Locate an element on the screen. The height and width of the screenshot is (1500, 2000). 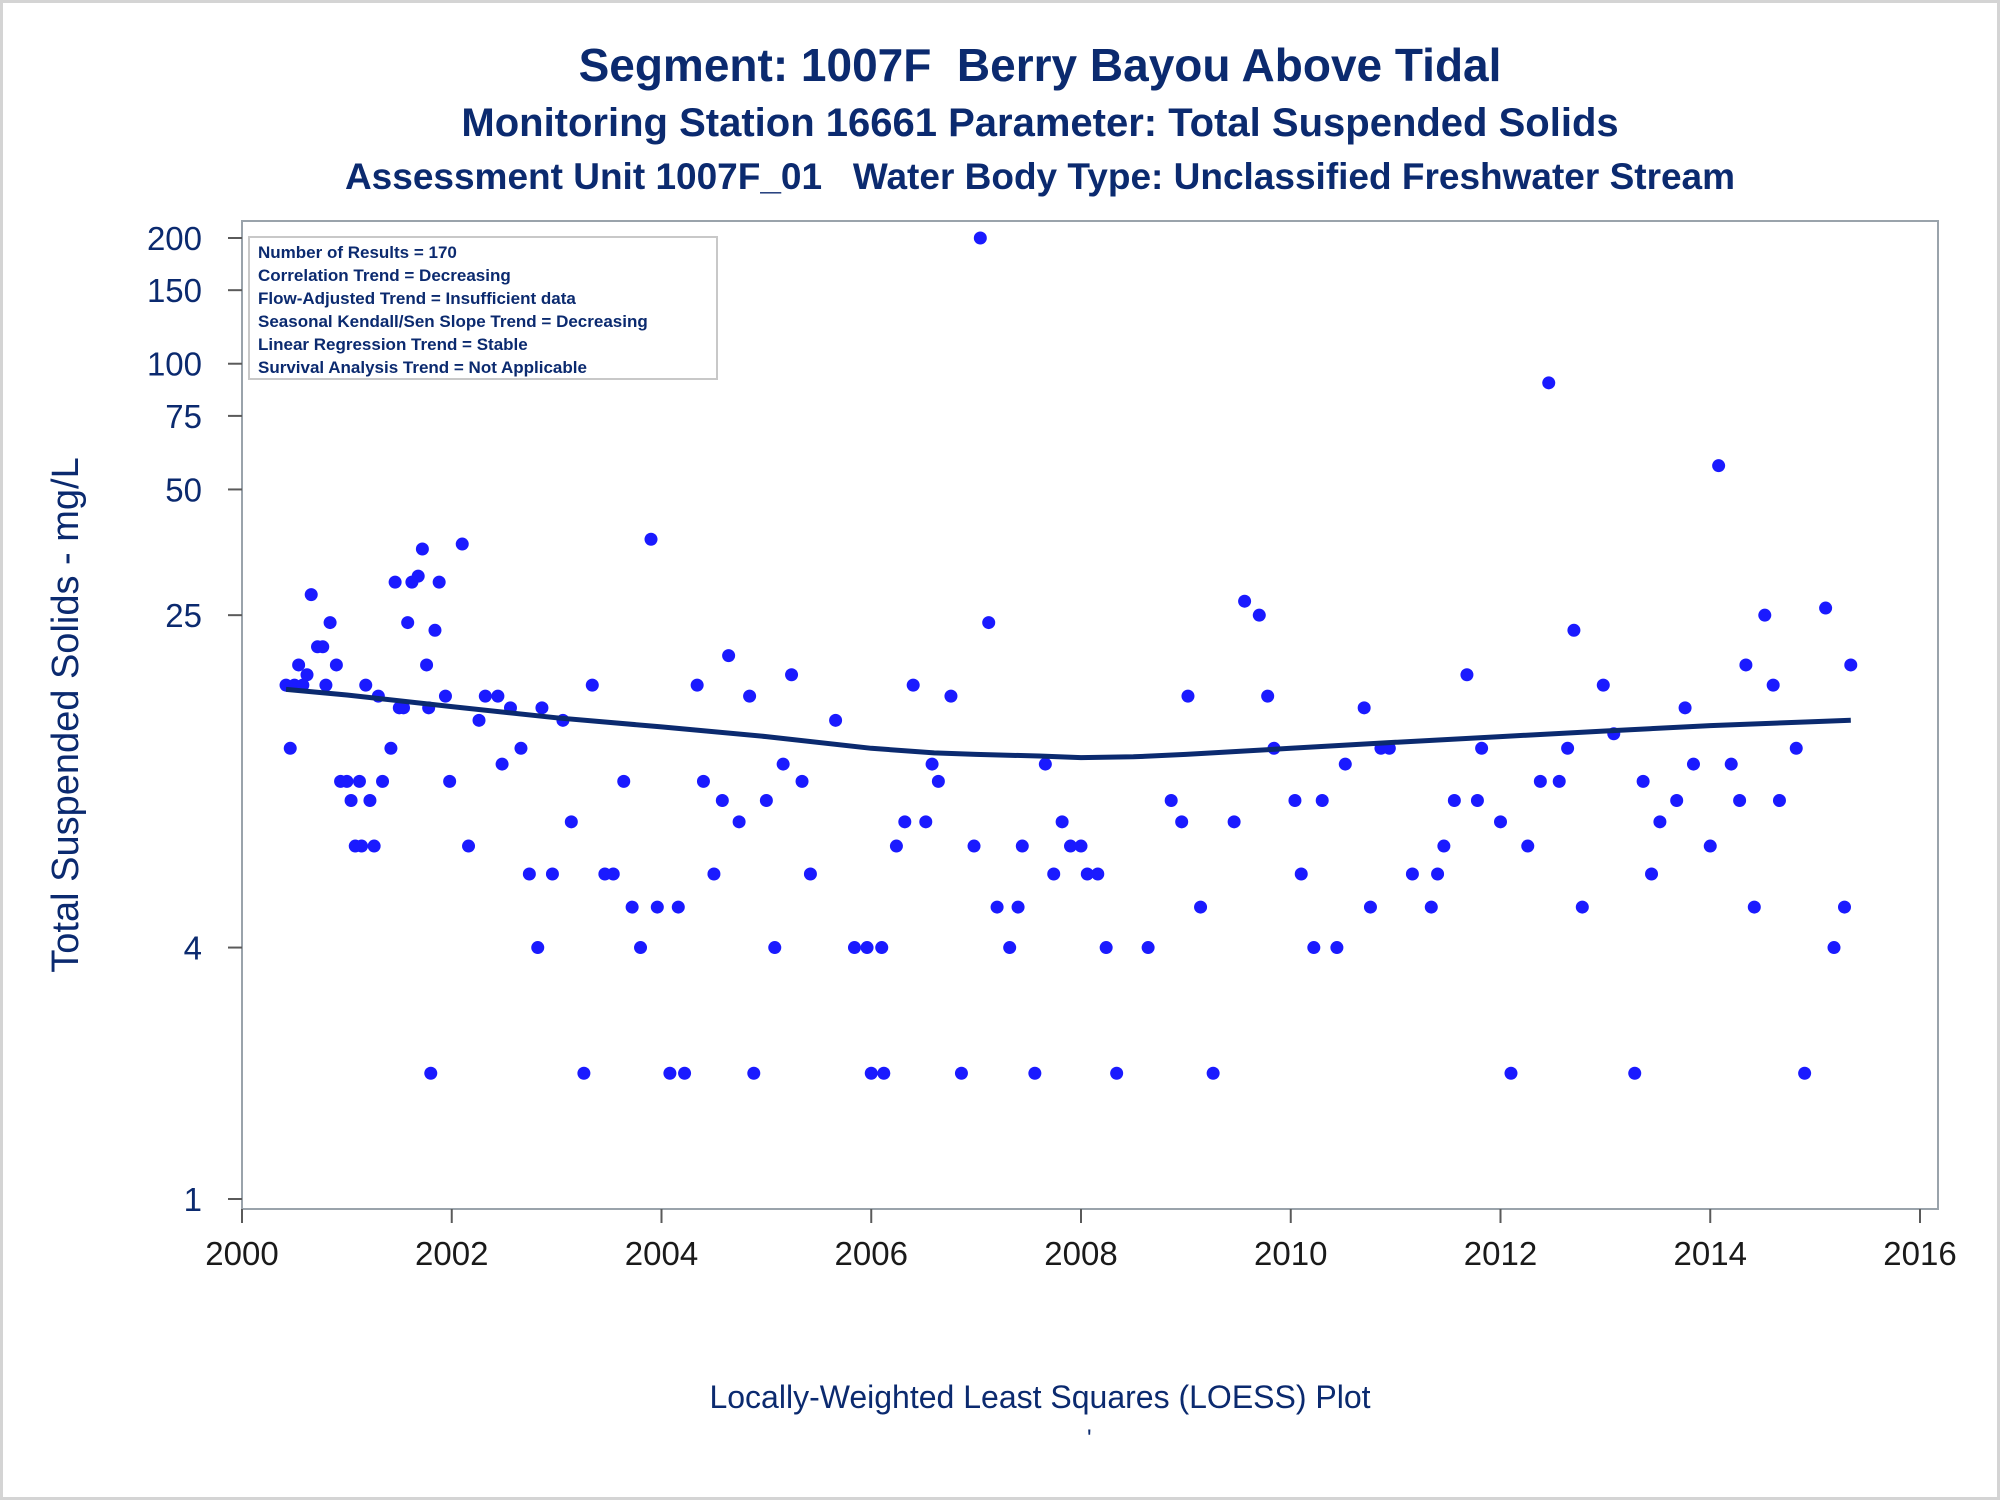
y-tick-label: 75 is located at coordinates (183, 416).